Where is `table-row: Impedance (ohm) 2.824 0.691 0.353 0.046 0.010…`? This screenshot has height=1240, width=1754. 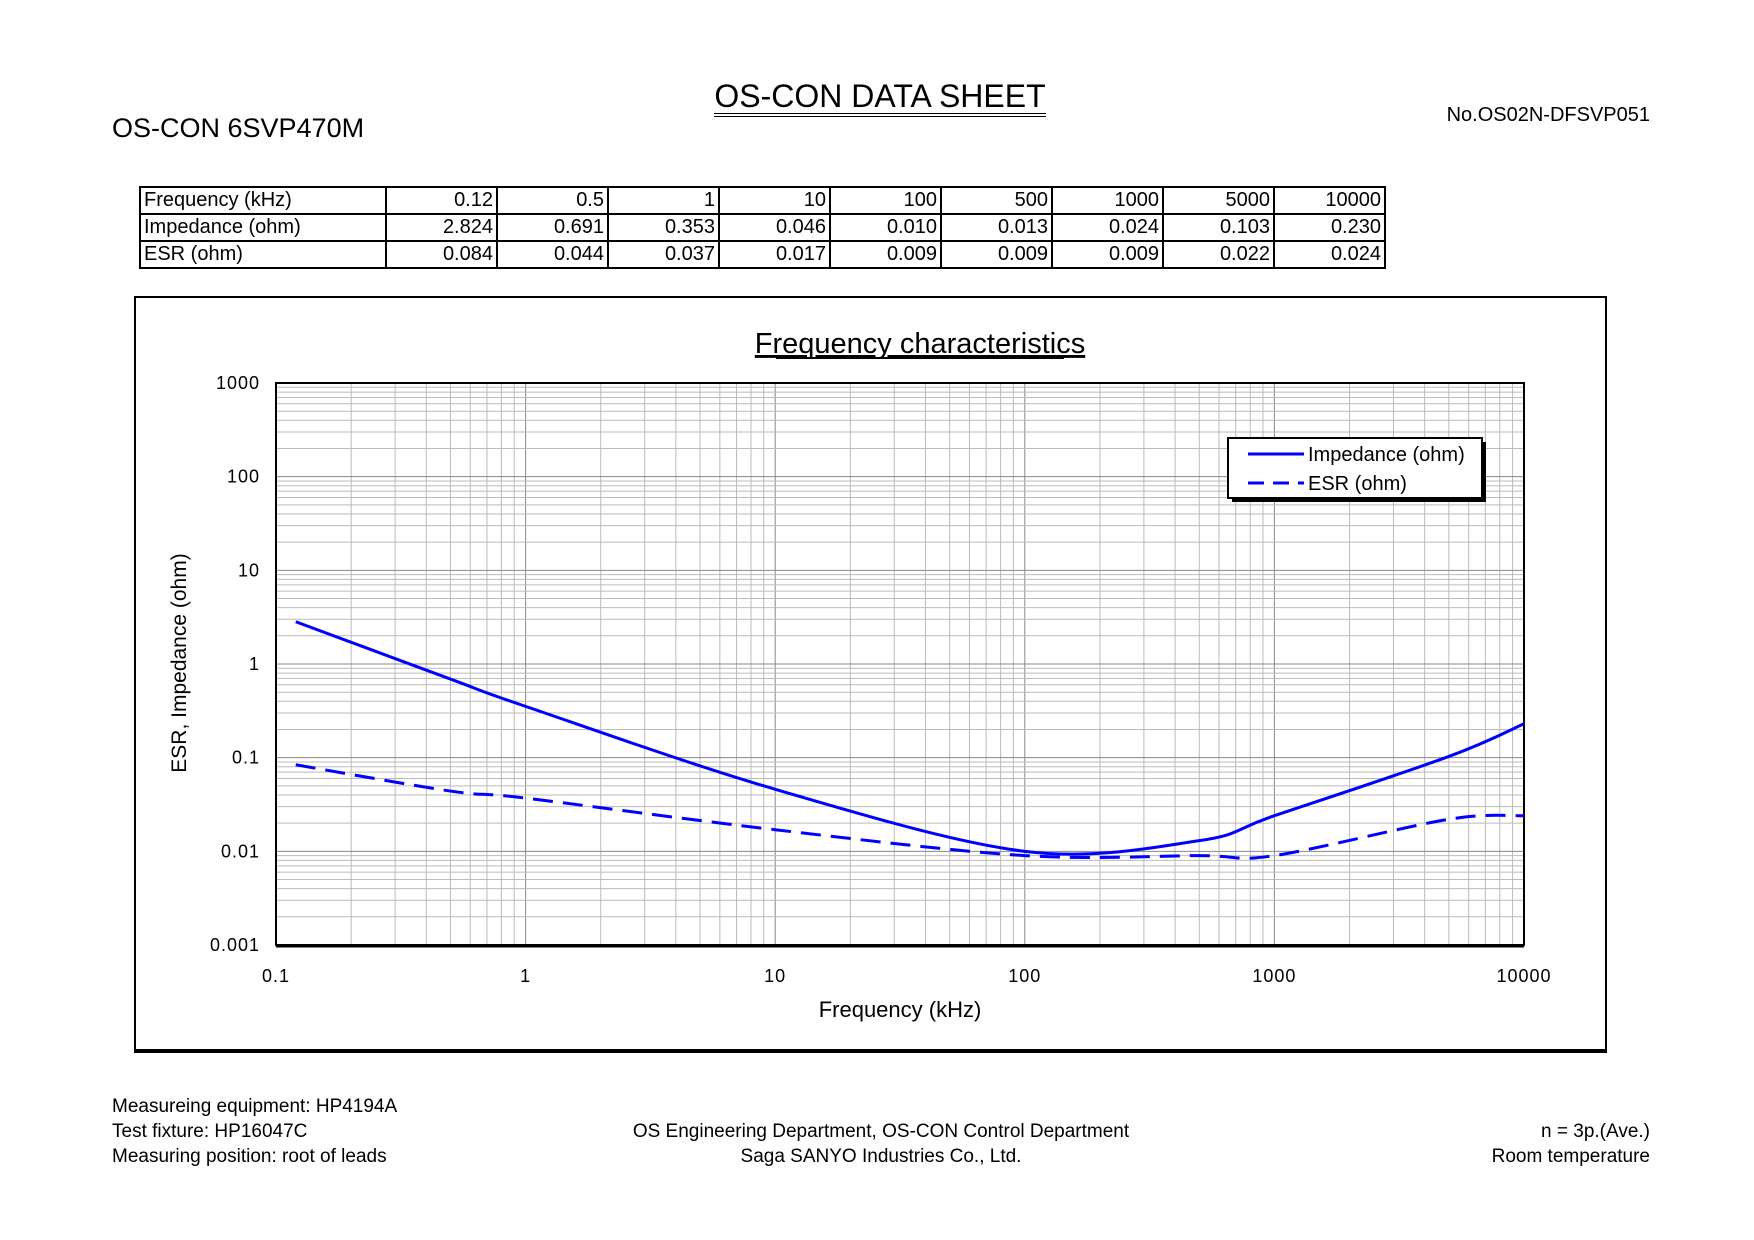
table-row: Impedance (ohm) 2.824 0.691 0.353 0.046 0.010… is located at coordinates (762, 227).